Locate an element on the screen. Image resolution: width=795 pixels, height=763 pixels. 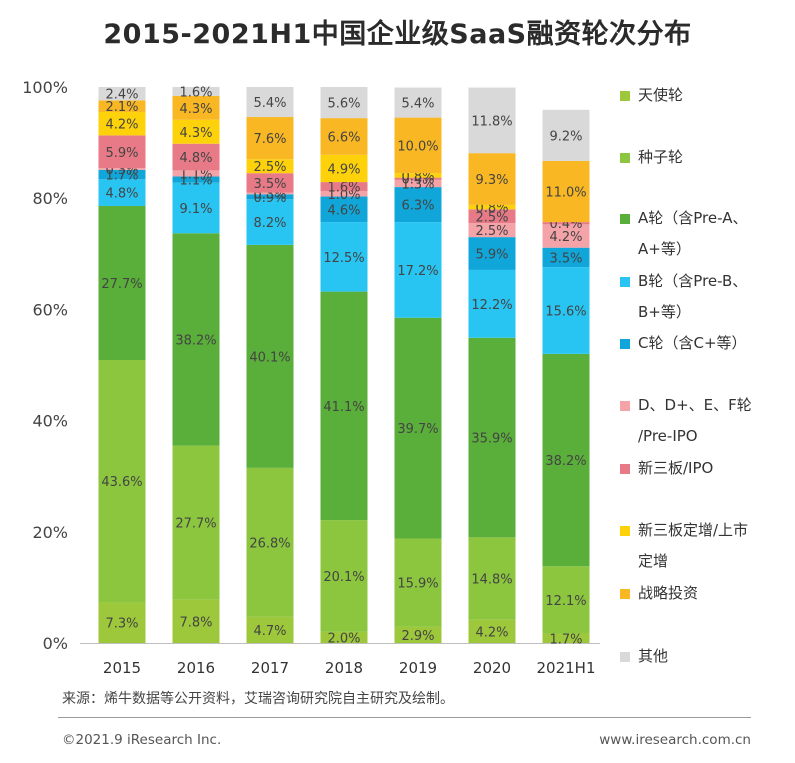
data-label: 1.3% is located at coordinates (417, 184).